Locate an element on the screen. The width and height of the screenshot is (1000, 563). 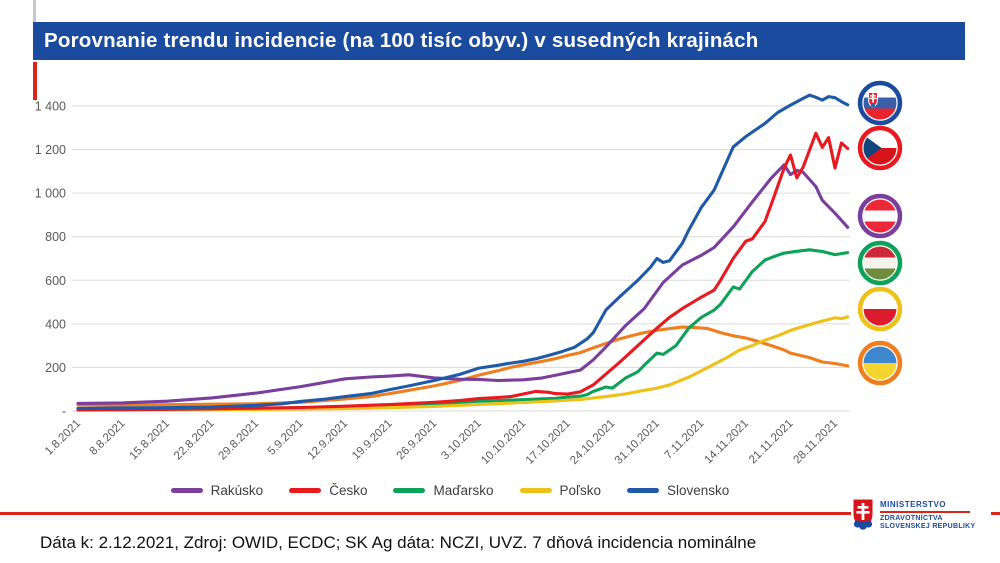
legend-item-slovensko: Slovensko is located at coordinates (678, 490).